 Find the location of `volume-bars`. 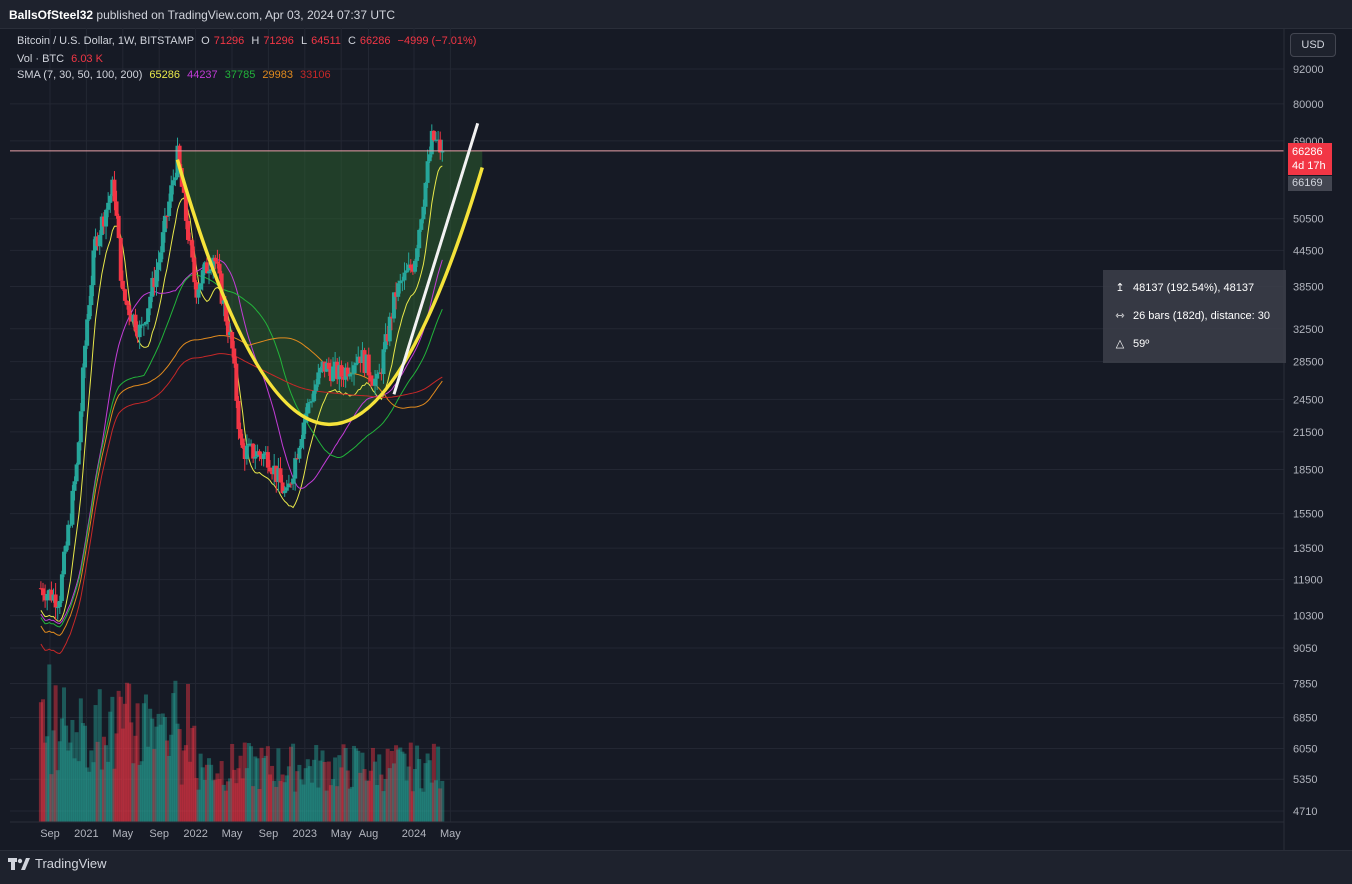

volume-bars is located at coordinates (241, 743).